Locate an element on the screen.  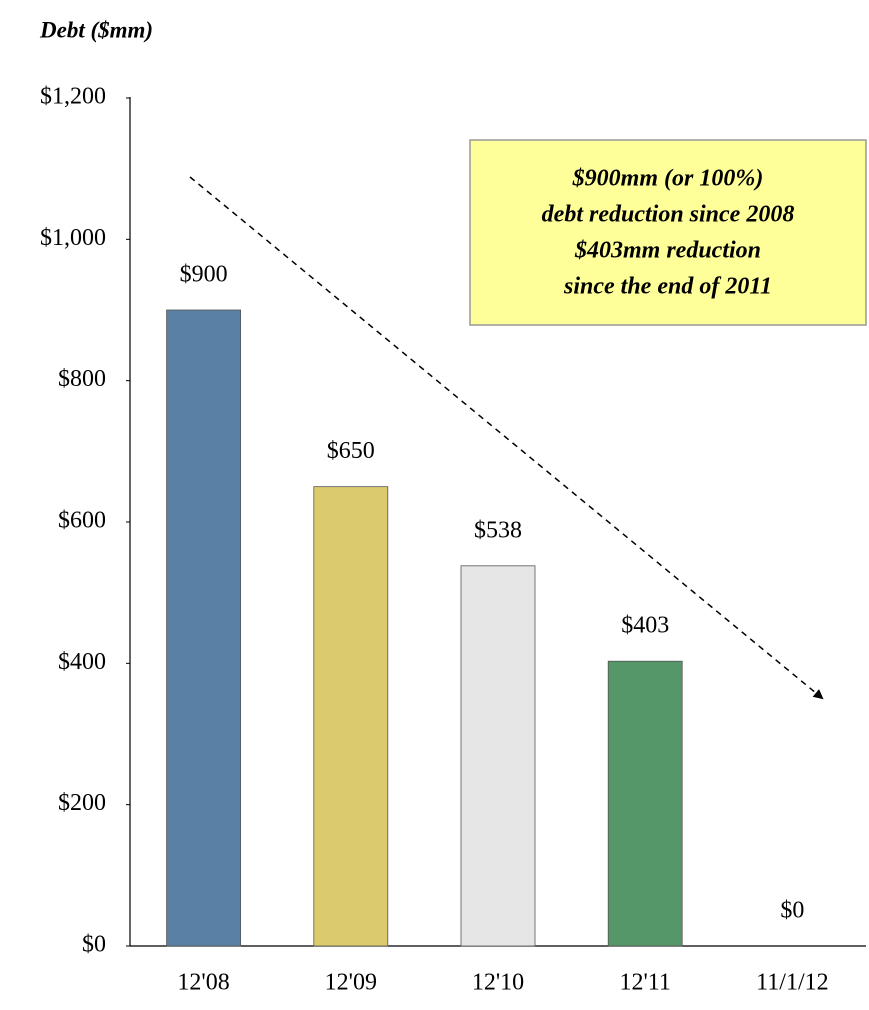
value-label: $403 is located at coordinates (645, 626).